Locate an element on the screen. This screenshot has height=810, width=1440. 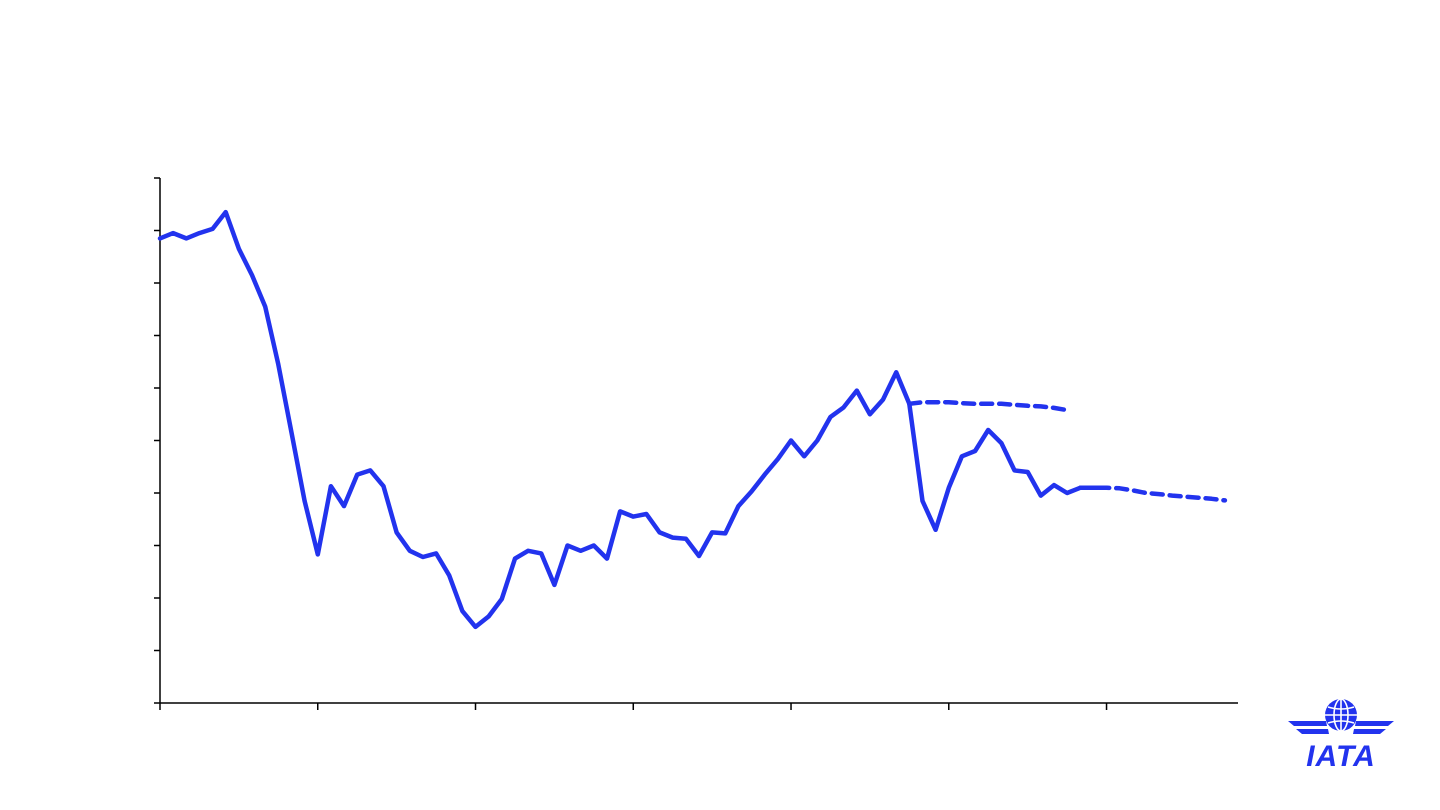
iata-logo: IATA is located at coordinates (1341, 734).